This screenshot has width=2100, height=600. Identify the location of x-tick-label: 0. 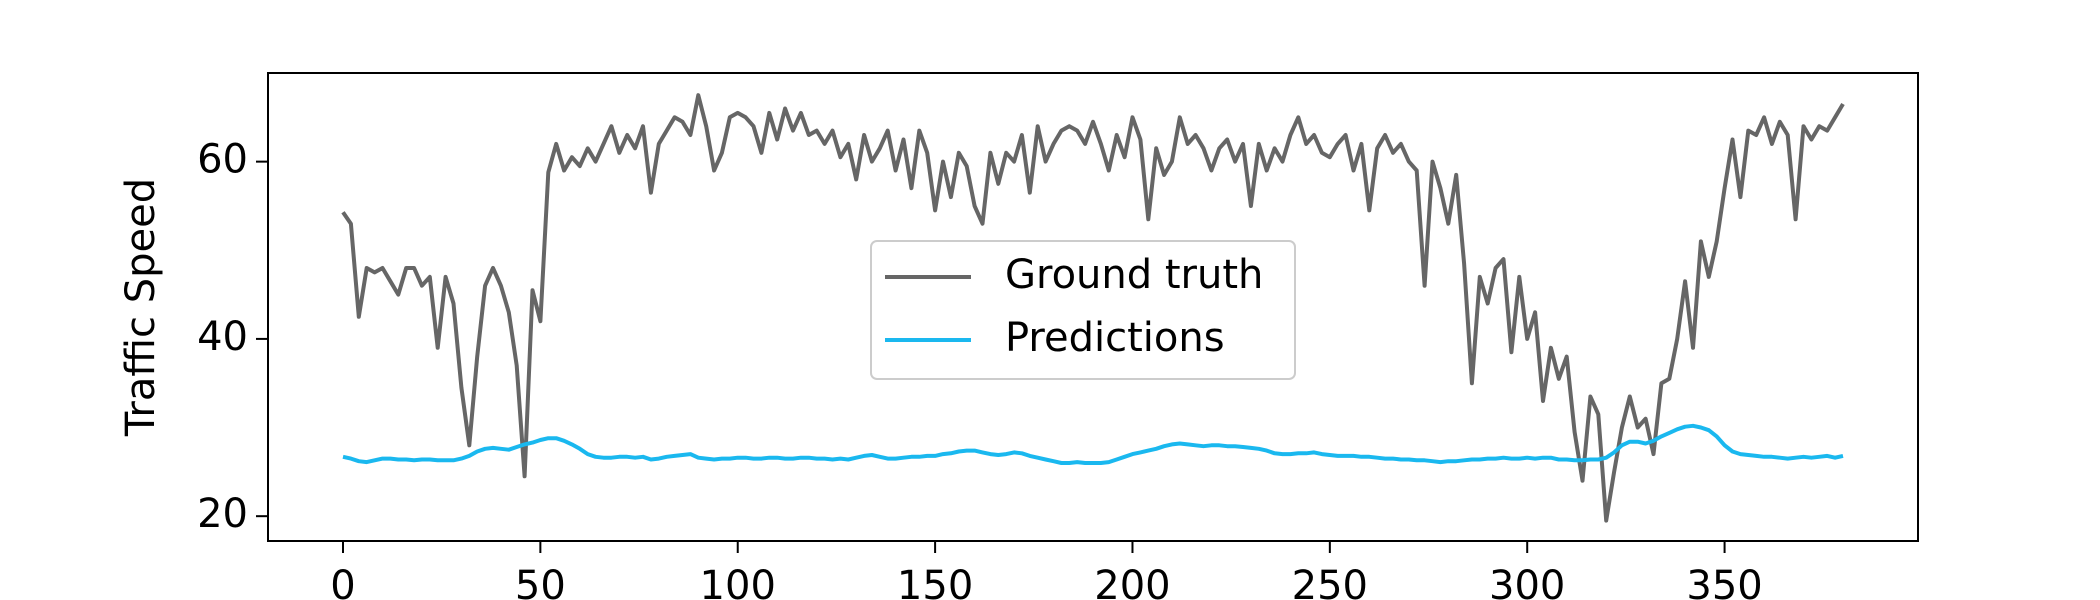
(342, 581).